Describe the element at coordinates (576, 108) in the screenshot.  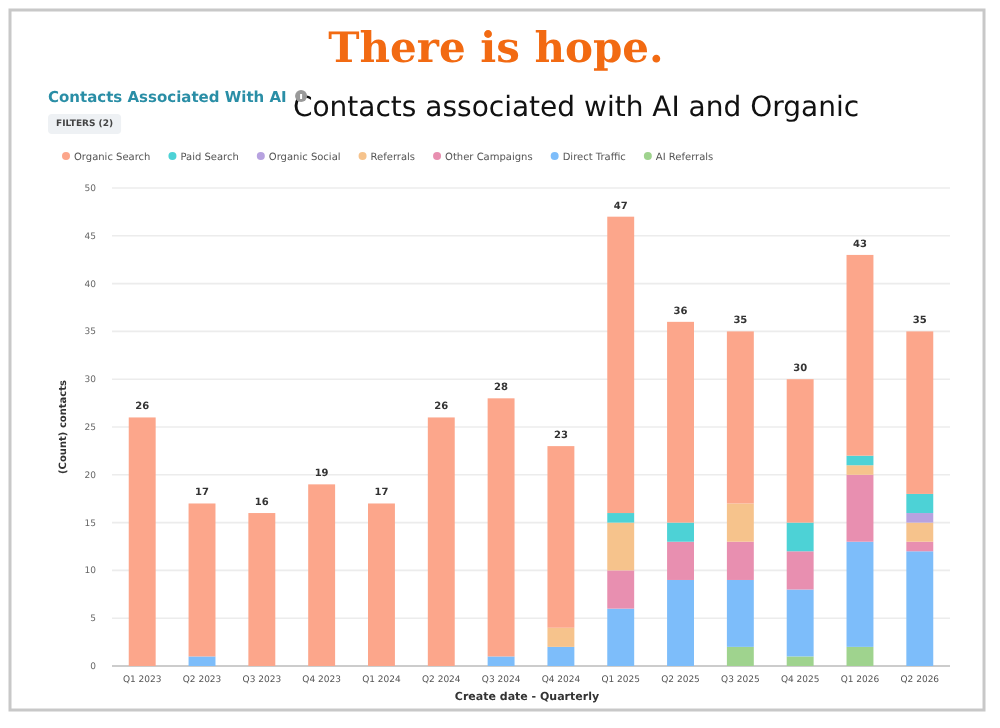
I see `chart-subtitle: Contacts associated with AI and Organic` at that location.